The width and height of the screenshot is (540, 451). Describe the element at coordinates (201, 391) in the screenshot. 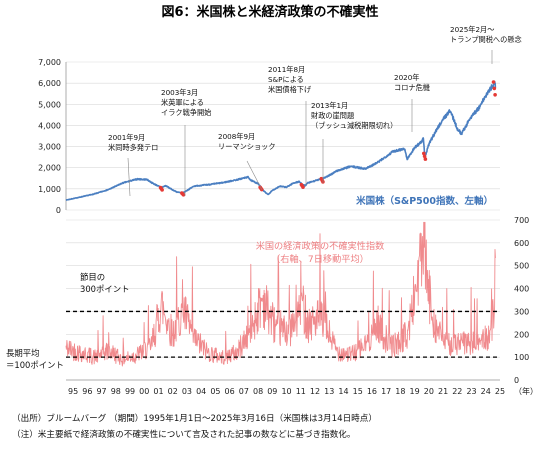

I see `x-axis-tick-label: 04` at that location.